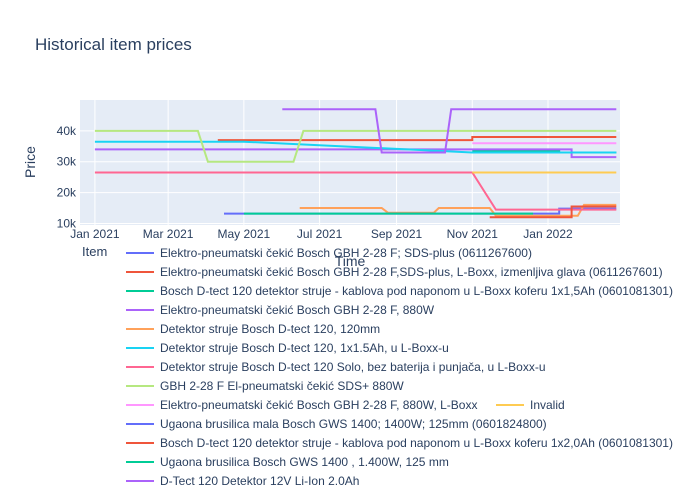 The image size is (700, 500). What do you see at coordinates (67, 131) in the screenshot?
I see `y-tick-label: 40k` at bounding box center [67, 131].